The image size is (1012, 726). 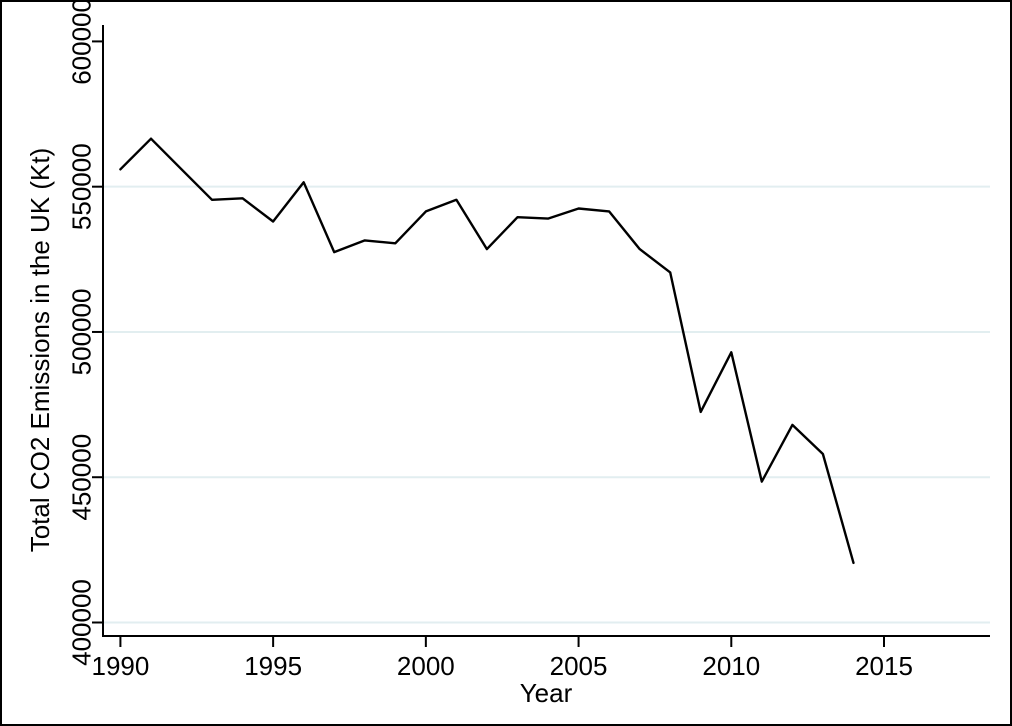 I want to click on x-tick-label: 2010, so click(x=731, y=666).